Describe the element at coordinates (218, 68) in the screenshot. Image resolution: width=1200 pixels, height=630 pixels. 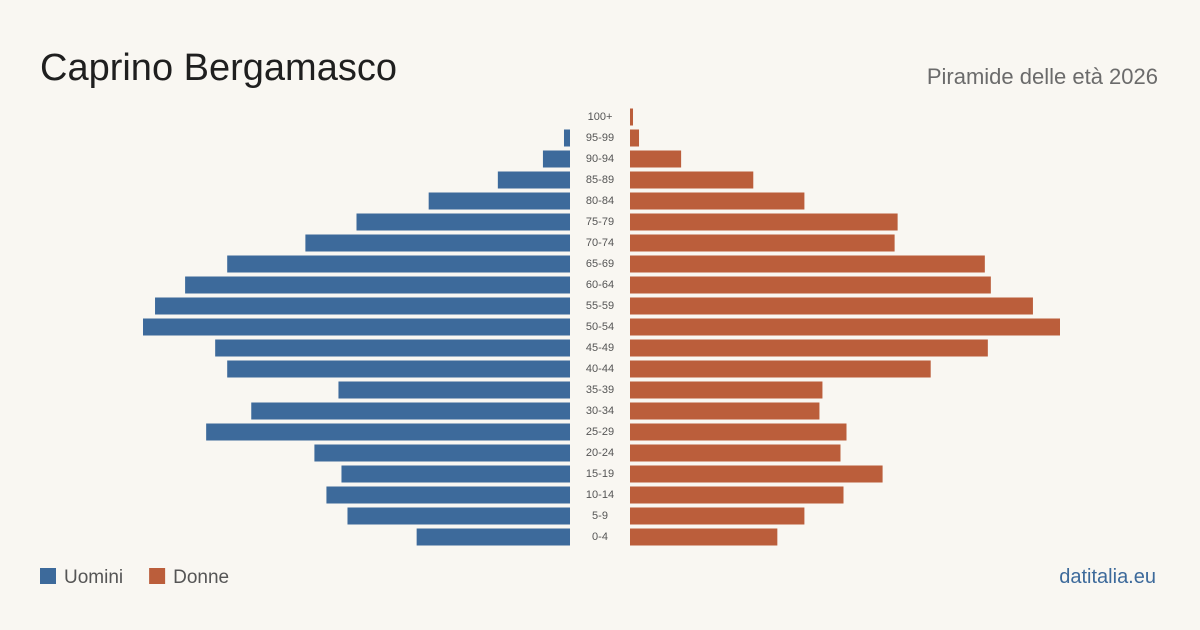
I see `chart-title: Caprino Bergamasco` at that location.